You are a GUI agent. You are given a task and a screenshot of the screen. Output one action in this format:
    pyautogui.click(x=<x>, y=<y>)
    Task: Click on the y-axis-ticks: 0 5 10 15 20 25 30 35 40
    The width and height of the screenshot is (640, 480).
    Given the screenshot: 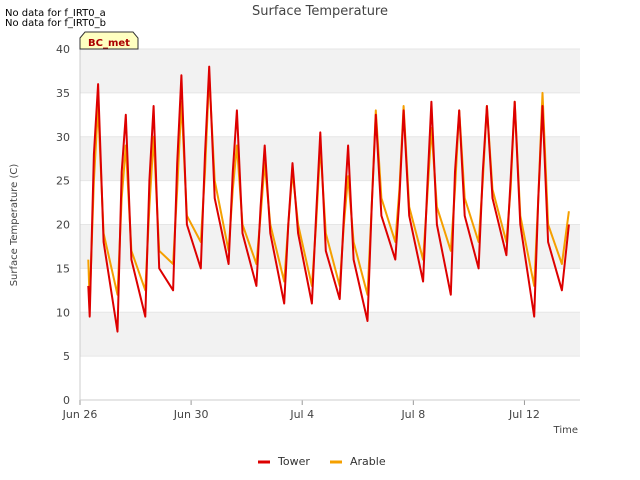 What is the action you would take?
    pyautogui.click(x=63, y=225)
    